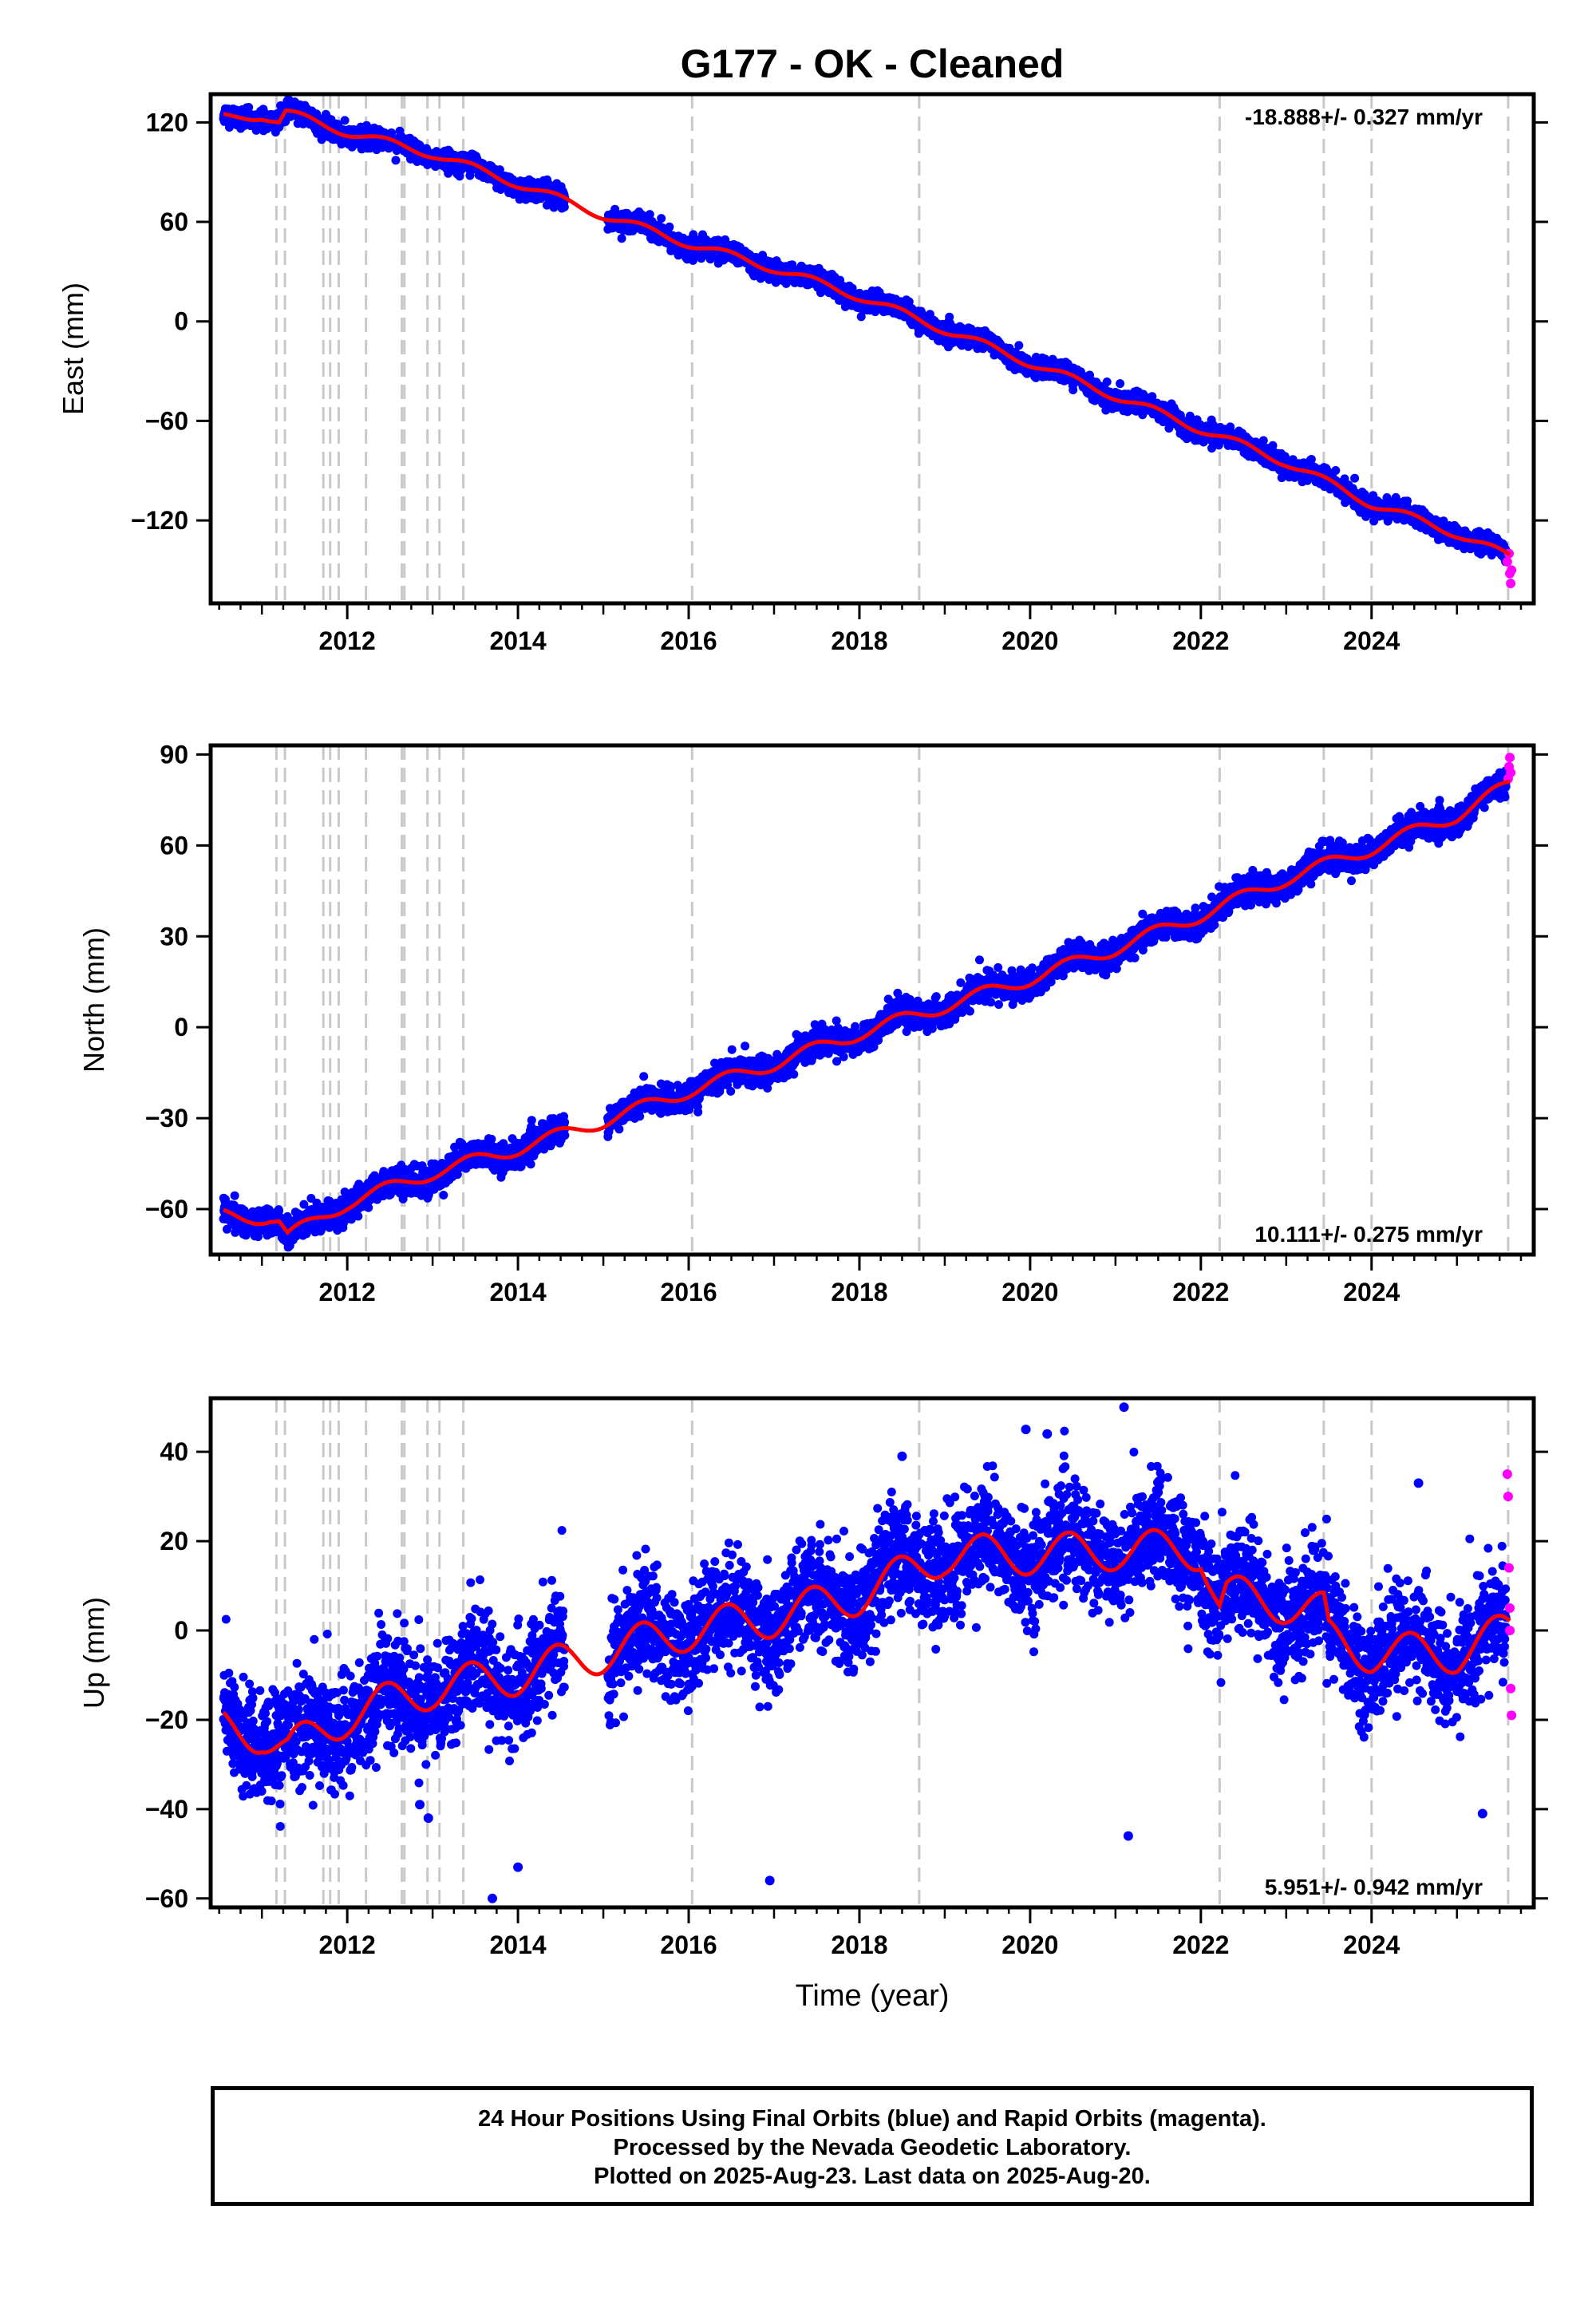 This screenshot has width=1596, height=2316. Describe the element at coordinates (93, 1653) in the screenshot. I see `up-y-axis-label: Up (mm)` at that location.